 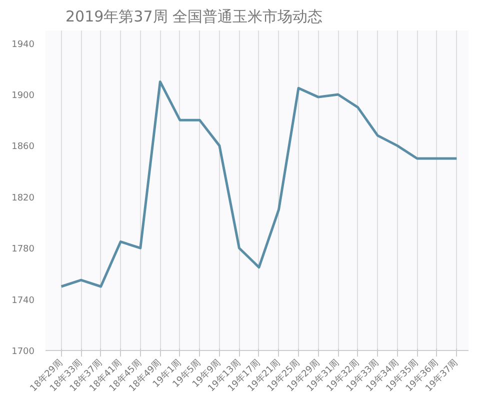 I want to click on y-tick-label: 1780, so click(x=23, y=249).